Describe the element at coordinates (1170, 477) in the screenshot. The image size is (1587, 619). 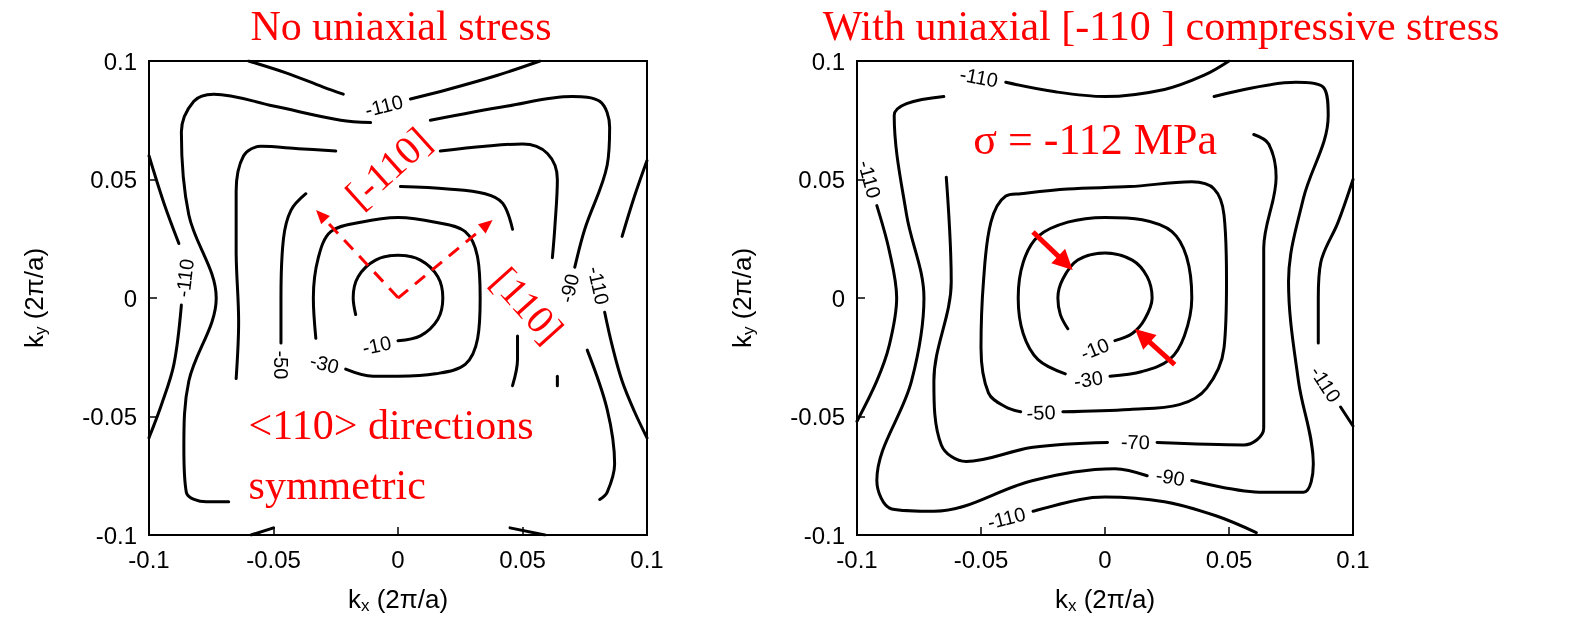
I see `text: -90` at that location.